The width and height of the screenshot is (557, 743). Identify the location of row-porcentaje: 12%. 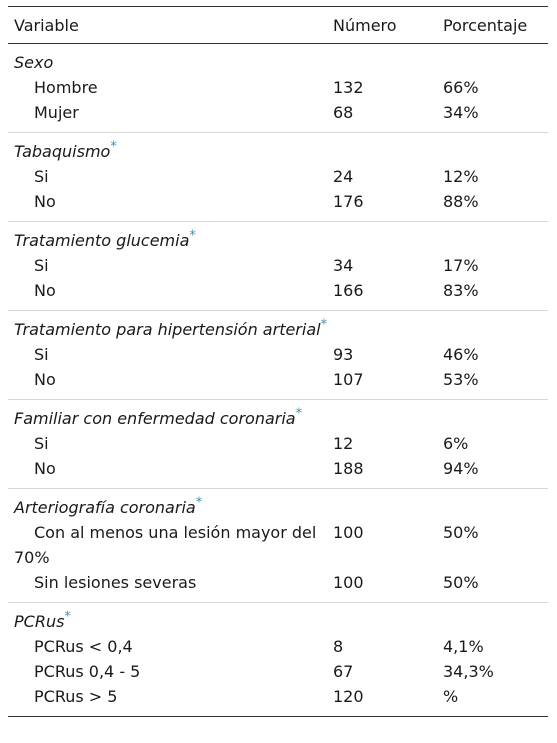
(461, 176).